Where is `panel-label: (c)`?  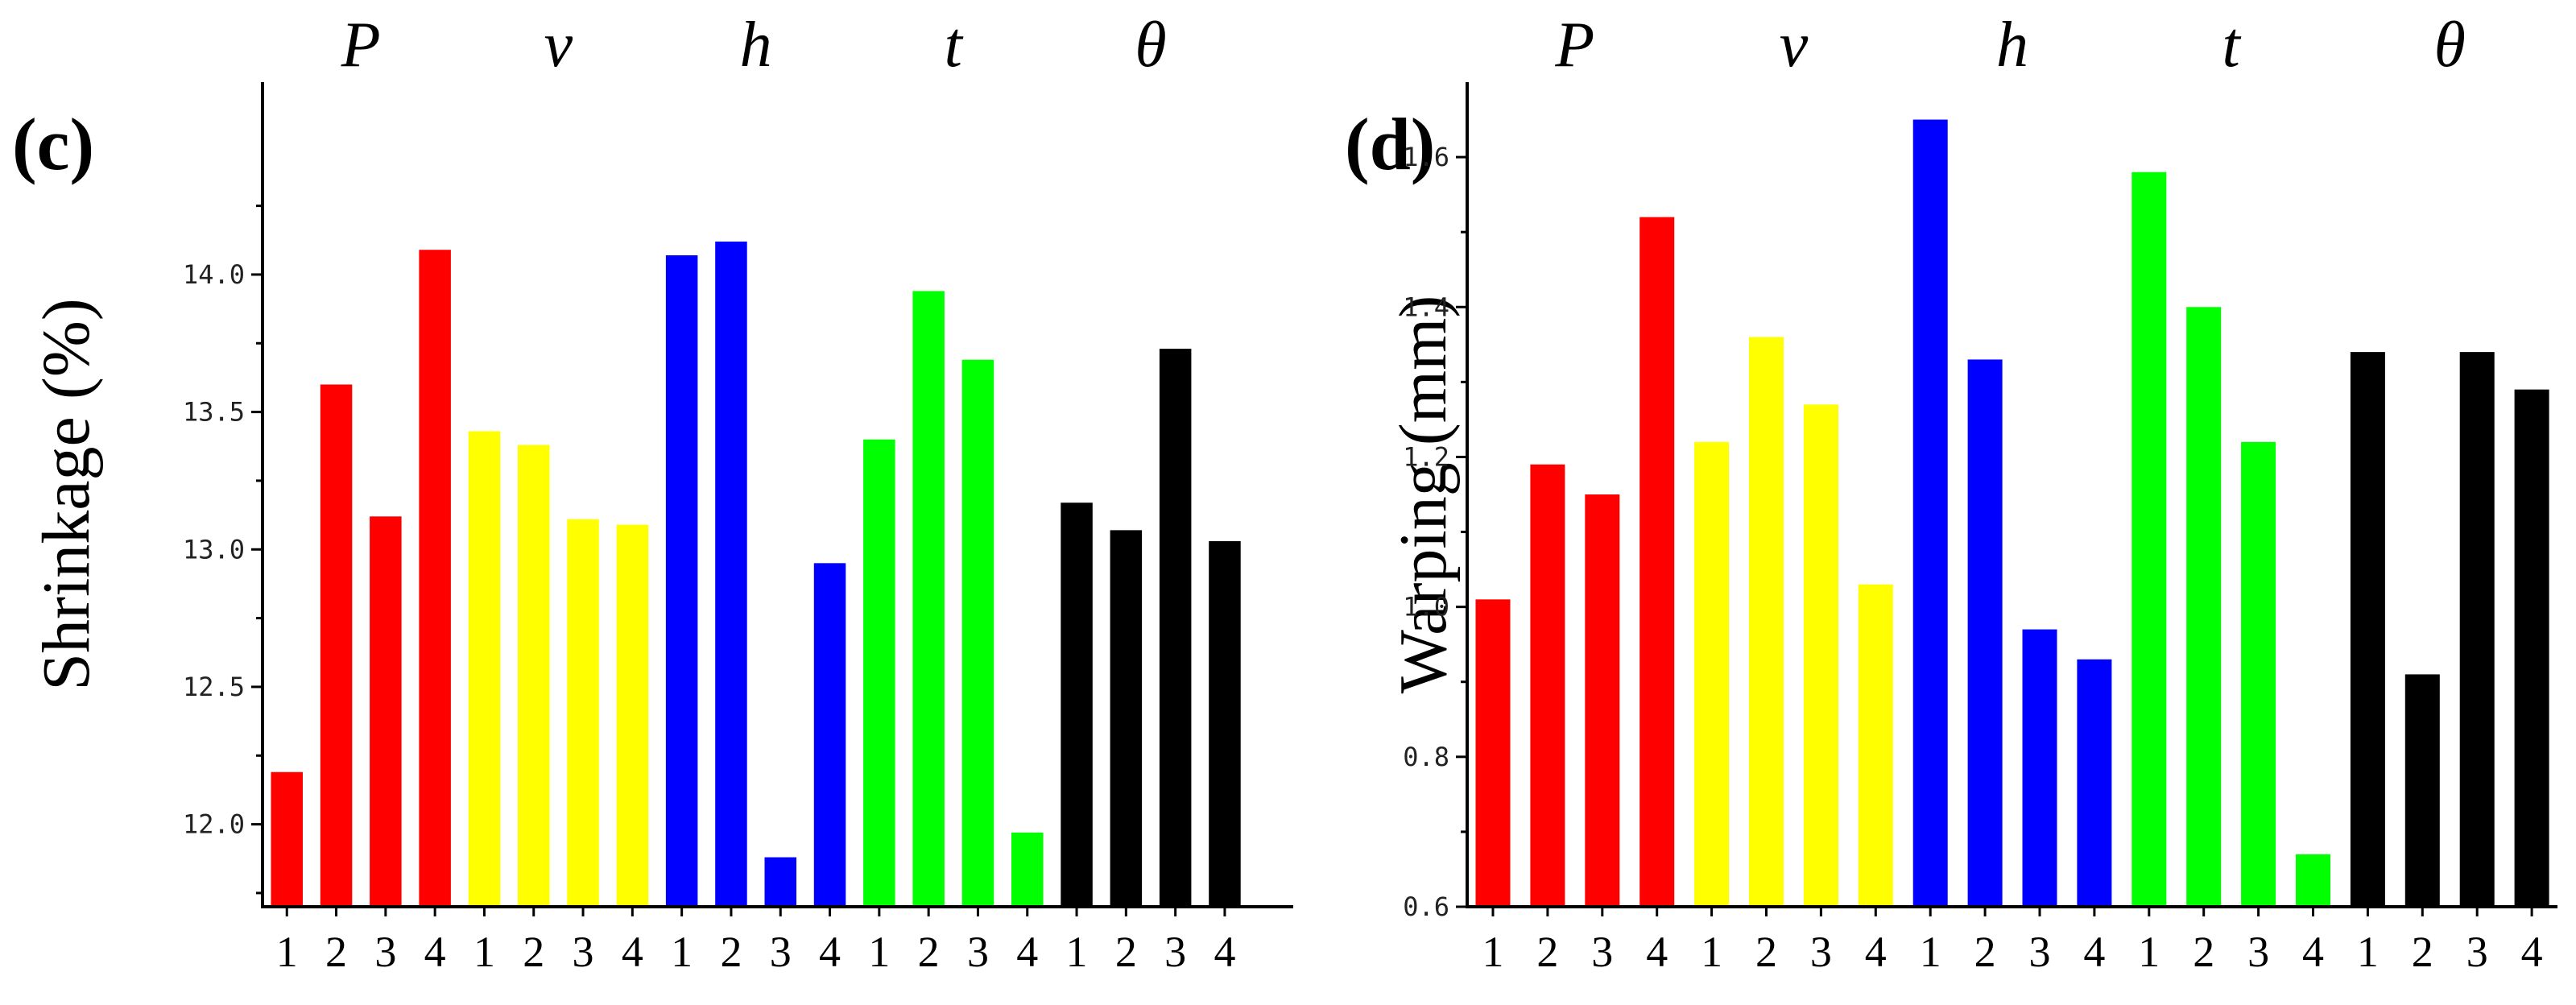
panel-label: (c) is located at coordinates (53, 144).